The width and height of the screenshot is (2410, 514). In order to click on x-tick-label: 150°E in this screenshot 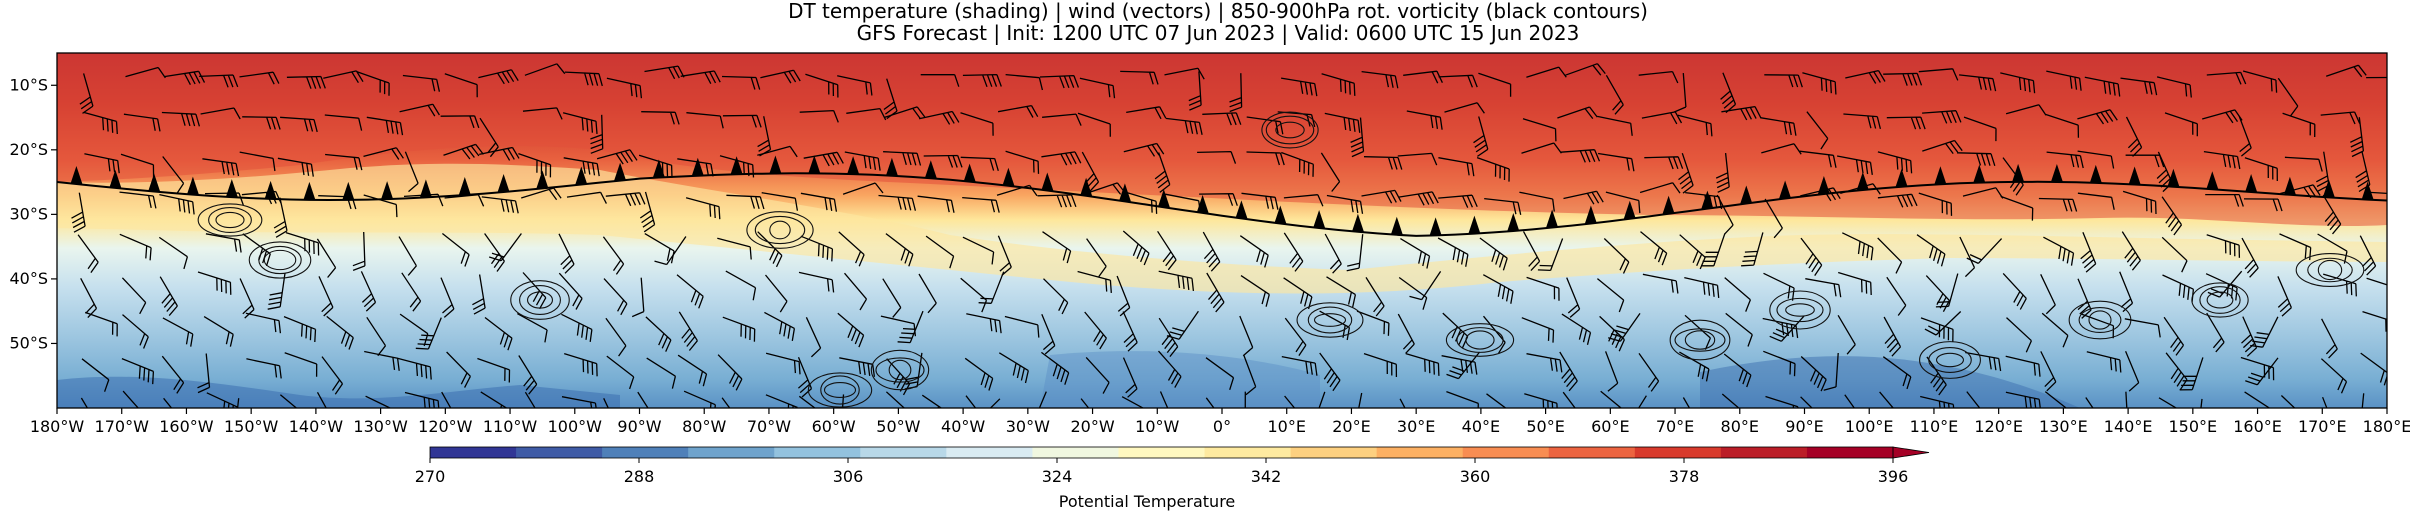, I will do `click(2193, 426)`.